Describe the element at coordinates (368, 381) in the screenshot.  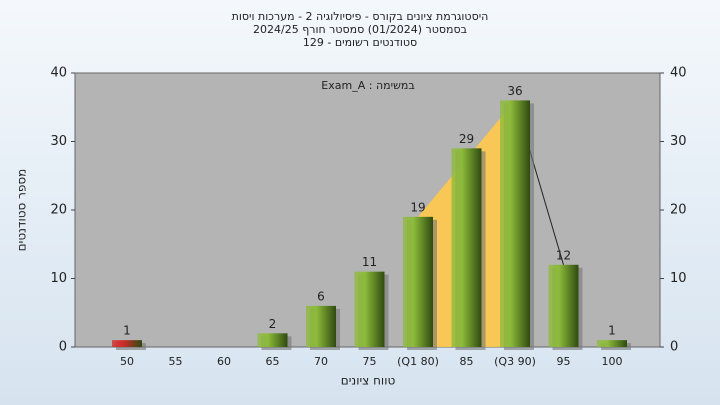
I see `x-axis-label: טווח ציונים` at that location.